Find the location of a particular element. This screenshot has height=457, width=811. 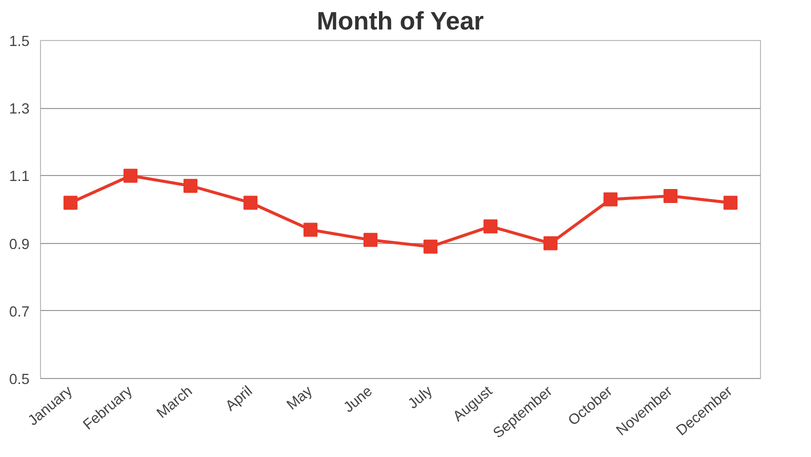

y-tick-label: 1.3 is located at coordinates (19, 110).